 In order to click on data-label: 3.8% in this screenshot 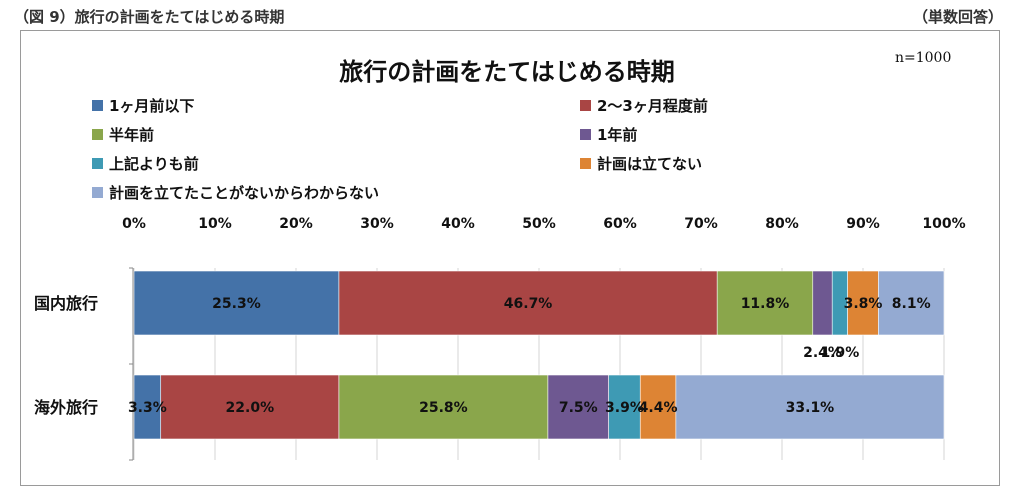, I will do `click(863, 304)`.